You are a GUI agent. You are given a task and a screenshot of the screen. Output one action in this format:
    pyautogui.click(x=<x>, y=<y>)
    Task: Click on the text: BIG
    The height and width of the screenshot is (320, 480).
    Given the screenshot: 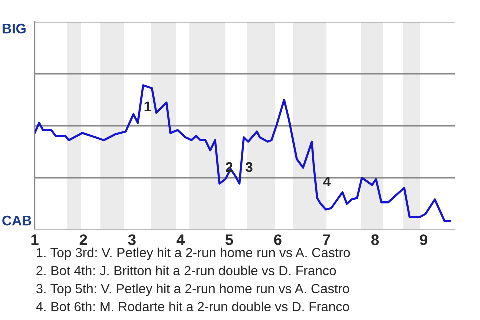 What is the action you would take?
    pyautogui.click(x=14, y=29)
    